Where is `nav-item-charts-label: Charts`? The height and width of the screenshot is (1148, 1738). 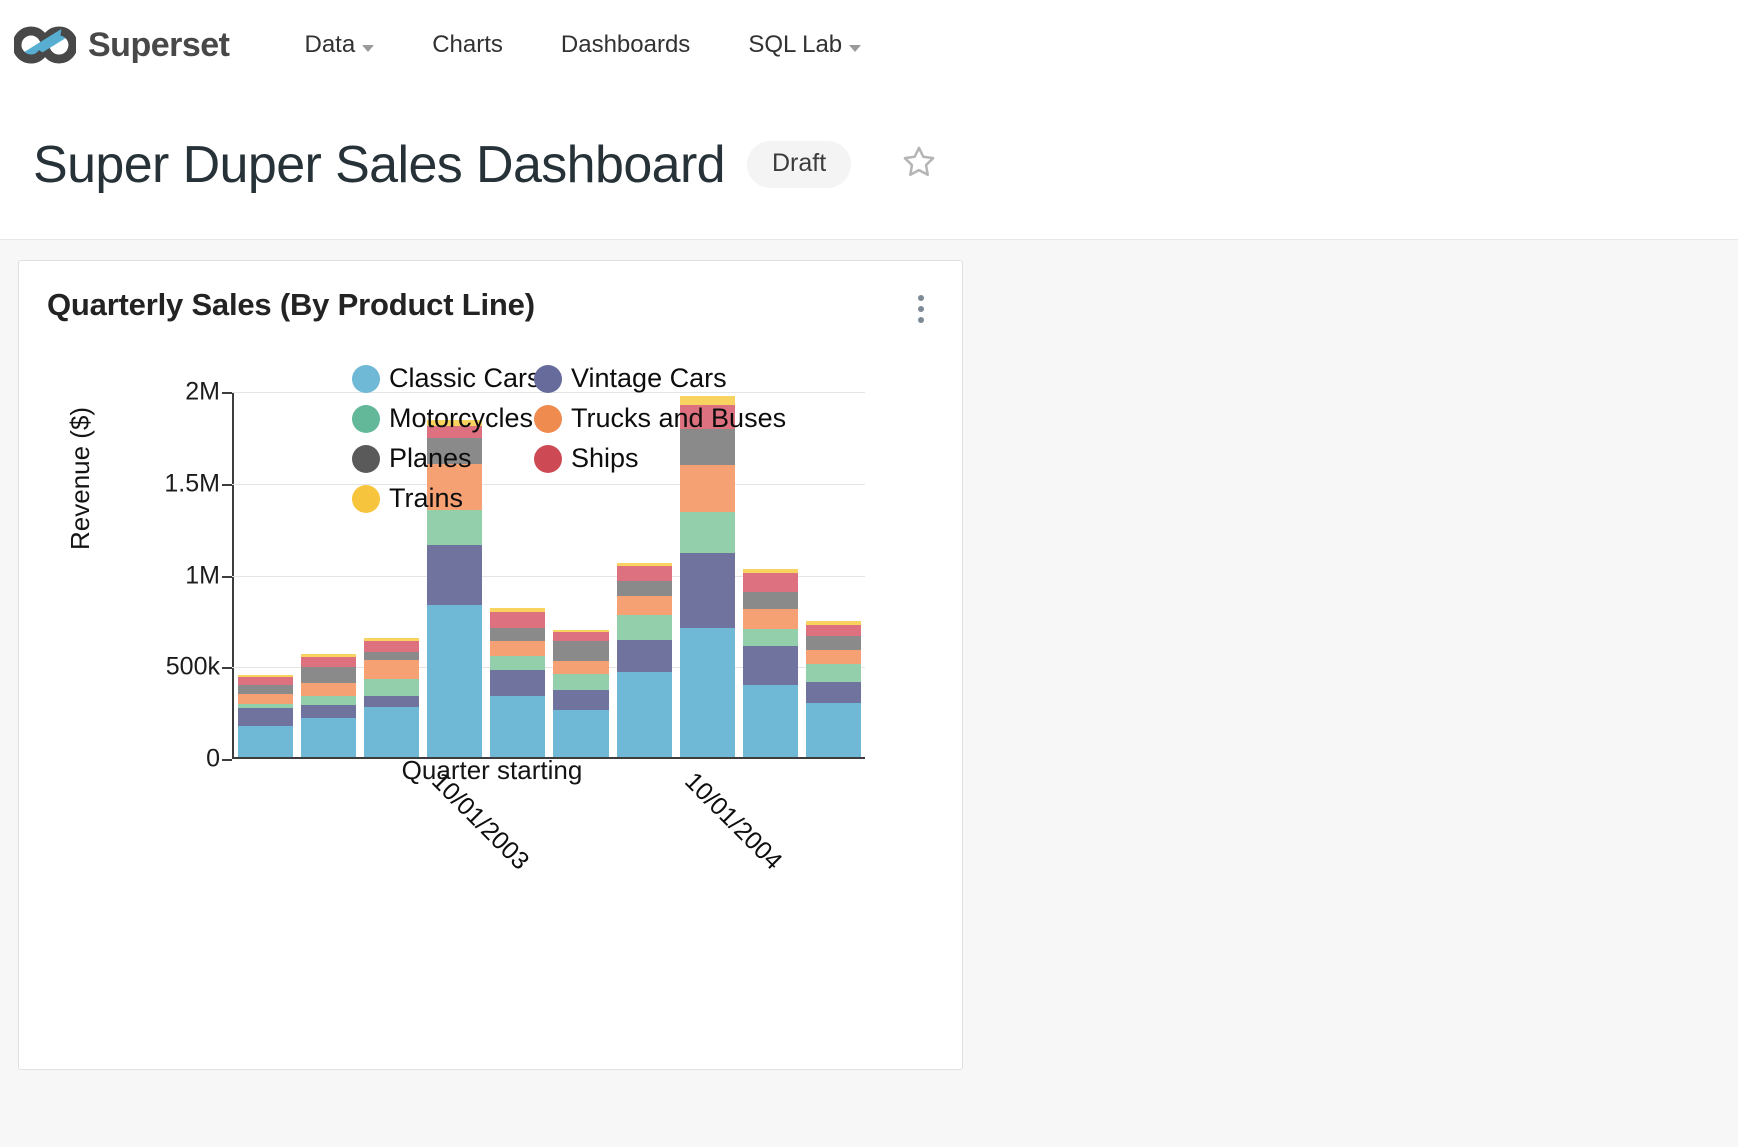
nav-item-charts-label: Charts is located at coordinates (467, 44).